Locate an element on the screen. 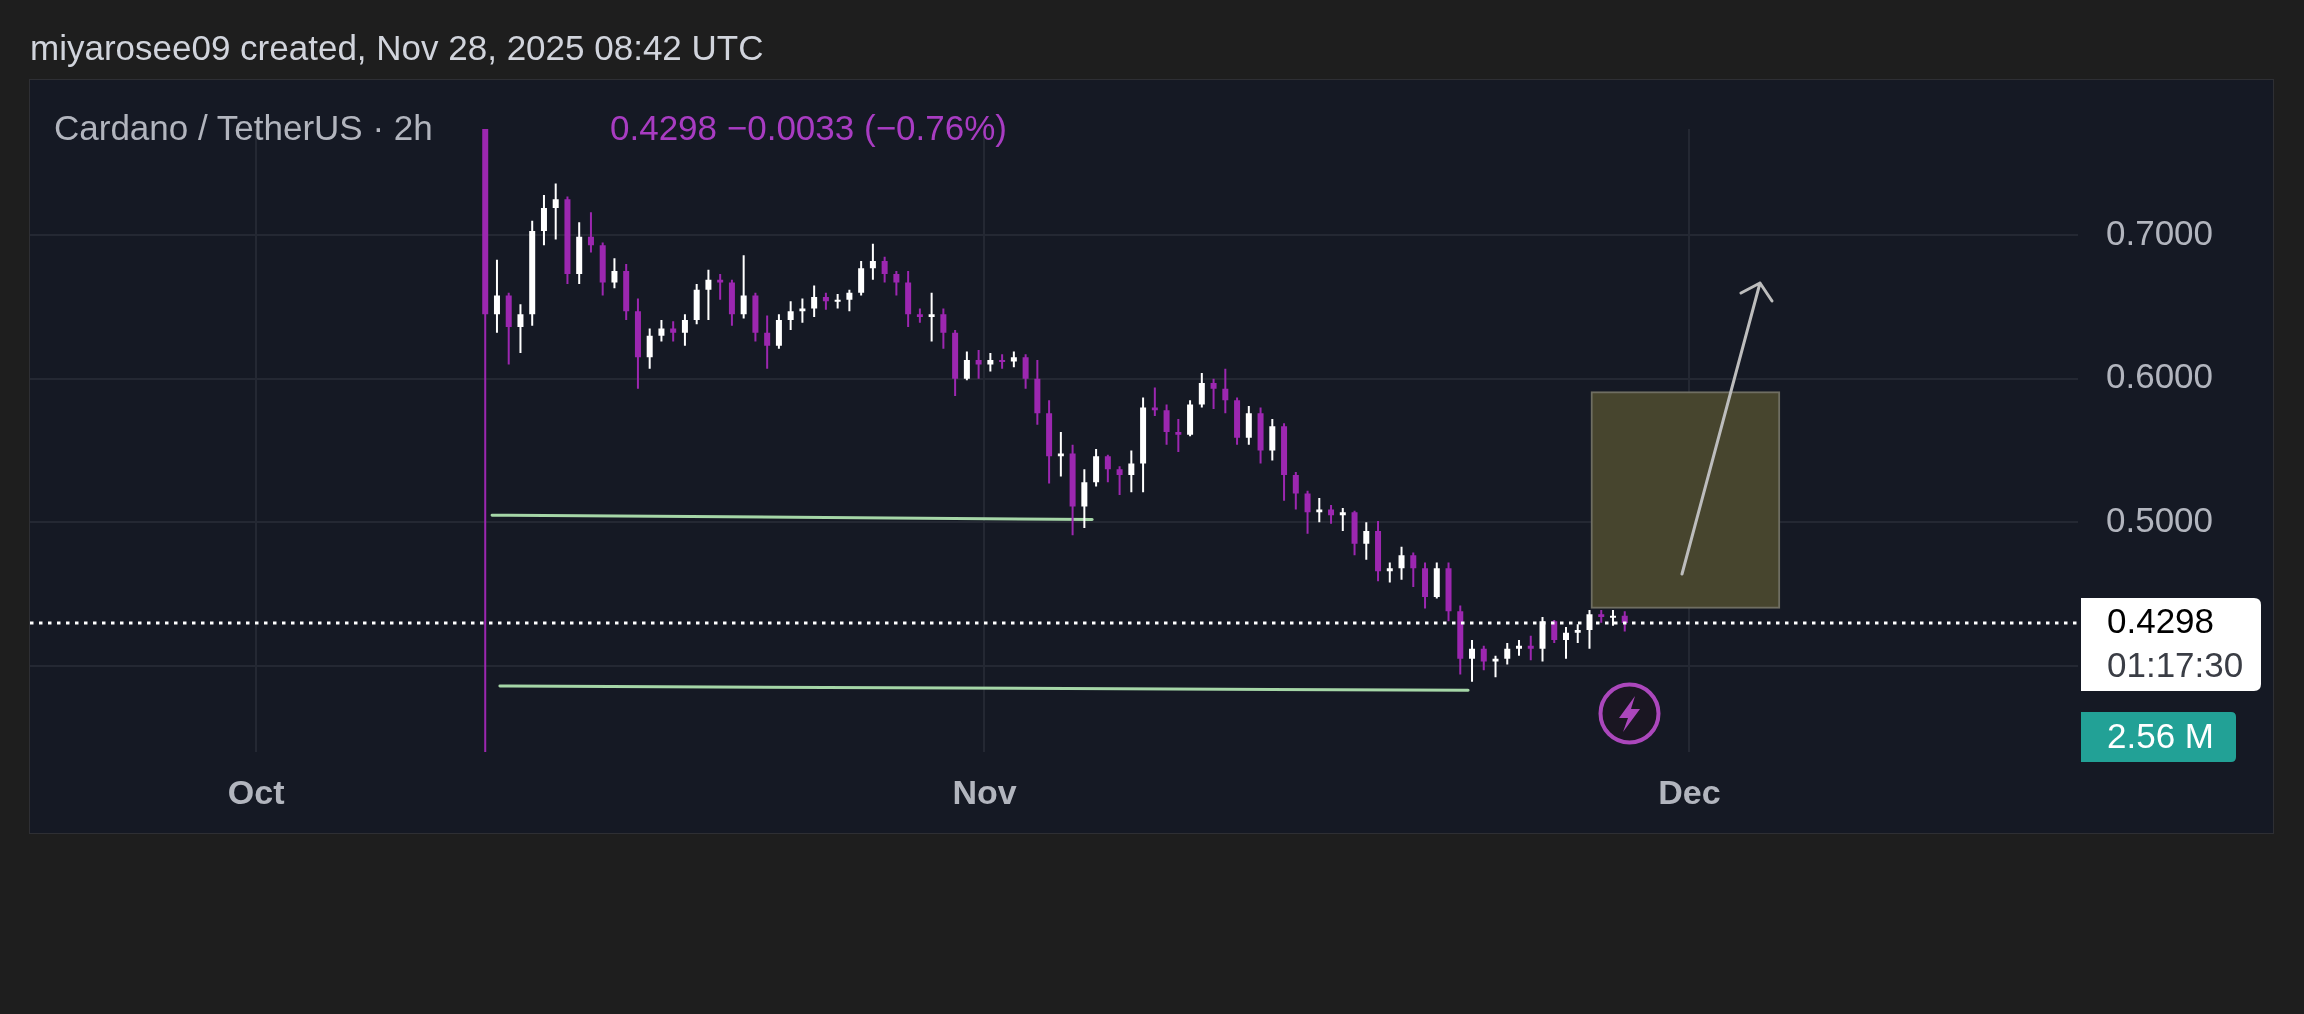 Image resolution: width=2304 pixels, height=1014 pixels. y-tick-label: 0.7000 is located at coordinates (2160, 232).